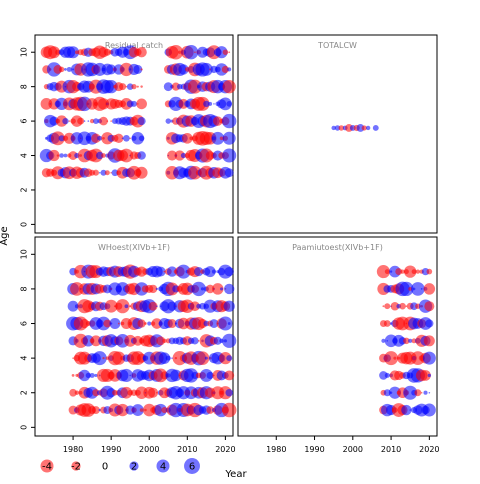 The width and height of the screenshot is (480, 484). What do you see at coordinates (149, 449) in the screenshot?
I see `x-tick-label: 2000` at bounding box center [149, 449].